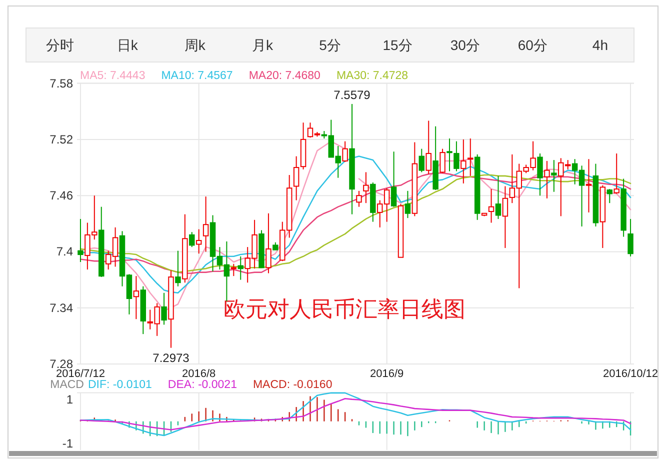 Image resolution: width=666 pixels, height=465 pixels. What do you see at coordinates (65, 251) in the screenshot?
I see `y-tick-label: 7.4` at bounding box center [65, 251].